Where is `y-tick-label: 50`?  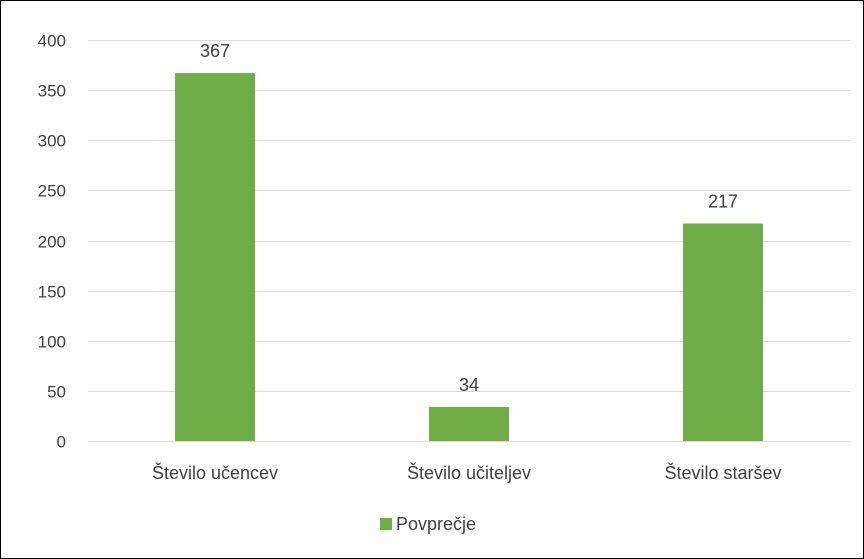 y-tick-label: 50 is located at coordinates (56, 392).